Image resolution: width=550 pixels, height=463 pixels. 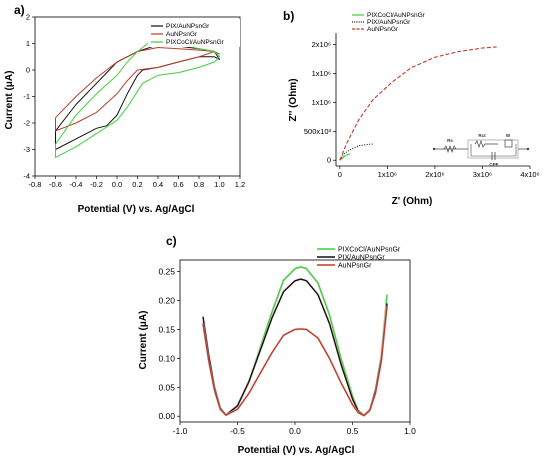 What do you see at coordinates (182, 34) in the screenshot?
I see `panel-a-legend-label-2: AuNPsnGr` at bounding box center [182, 34].